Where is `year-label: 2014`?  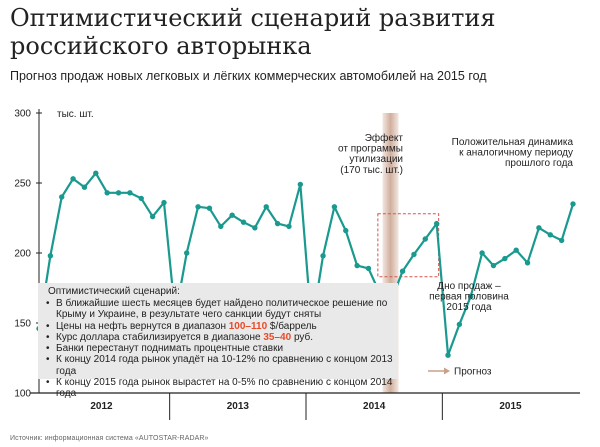
year-label: 2014 is located at coordinates (374, 406).